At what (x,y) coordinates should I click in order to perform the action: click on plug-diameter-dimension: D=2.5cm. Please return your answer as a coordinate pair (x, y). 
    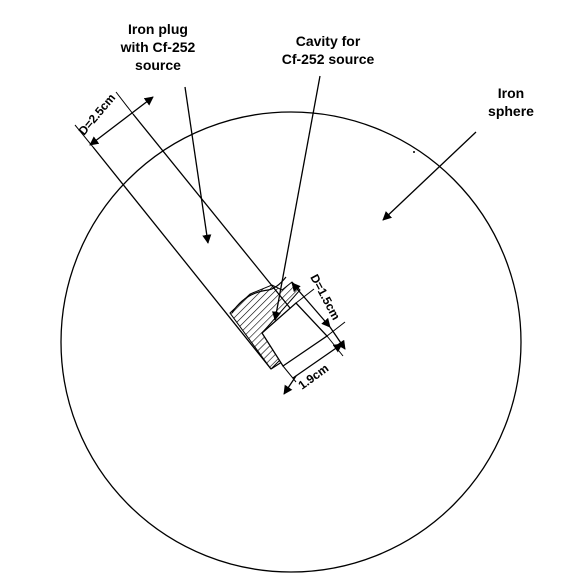
    Looking at the image, I should click on (114, 119).